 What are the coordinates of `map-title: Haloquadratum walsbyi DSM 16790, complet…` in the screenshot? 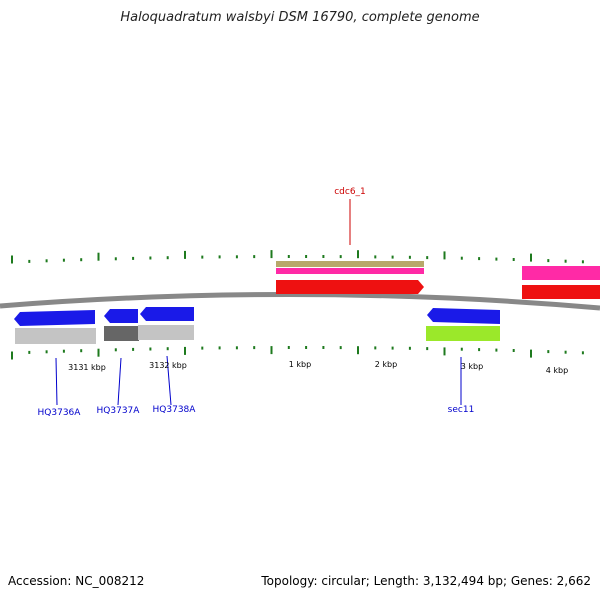 It's located at (300, 17).